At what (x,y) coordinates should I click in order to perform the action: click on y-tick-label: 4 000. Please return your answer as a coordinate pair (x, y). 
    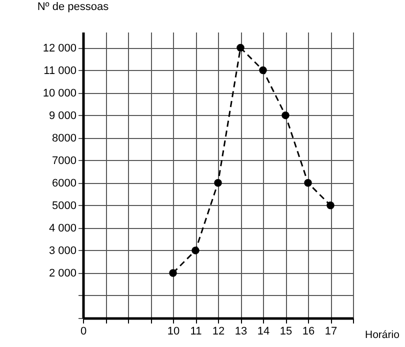
    Looking at the image, I should click on (62, 228).